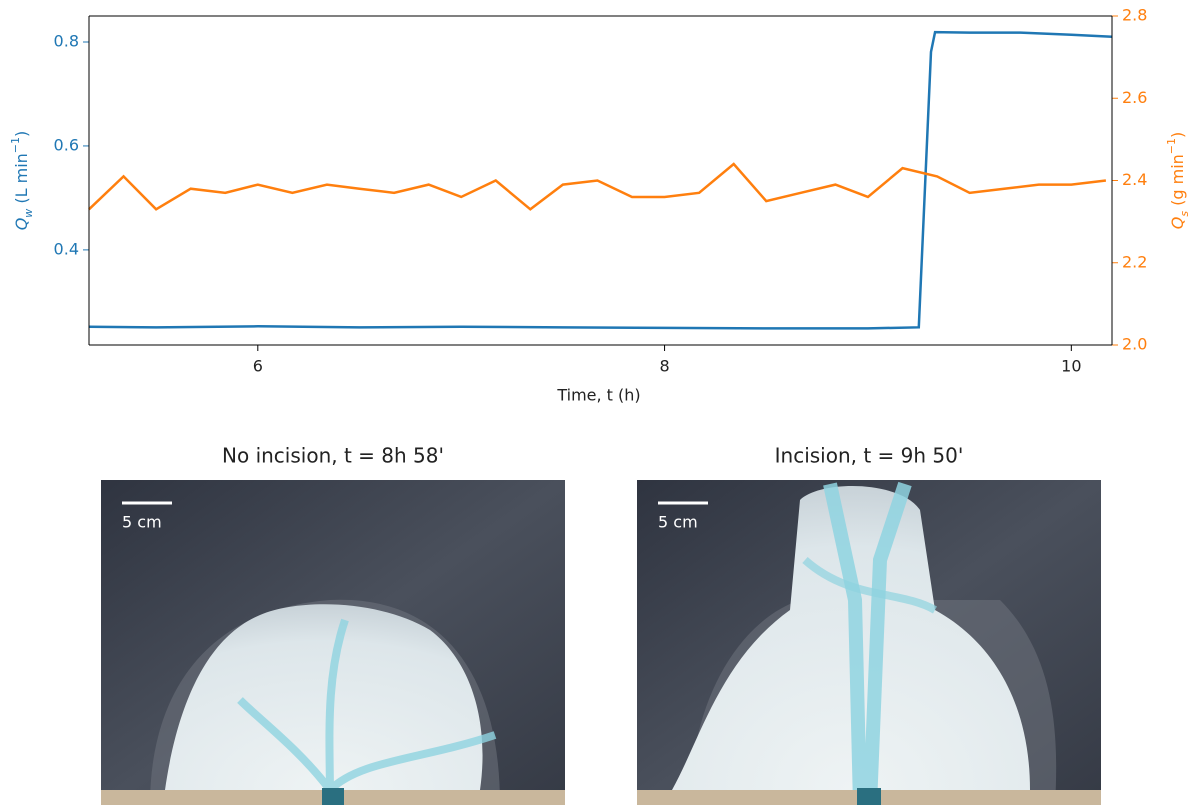  I want to click on panel-title: No incision, t = 8h 58', so click(333, 456).